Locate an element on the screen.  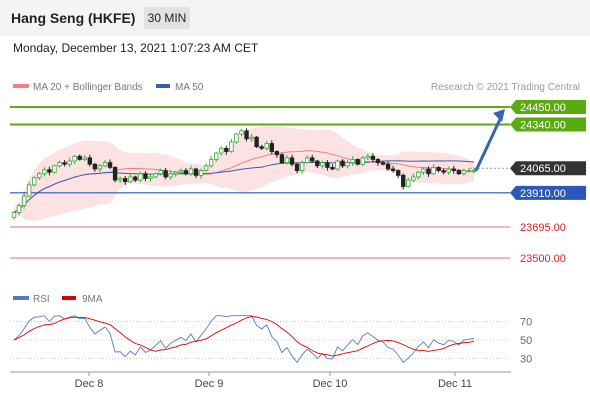
time-axis: Dec 8 Dec 9 Dec 10 Dec 11 is located at coordinates (260, 380).